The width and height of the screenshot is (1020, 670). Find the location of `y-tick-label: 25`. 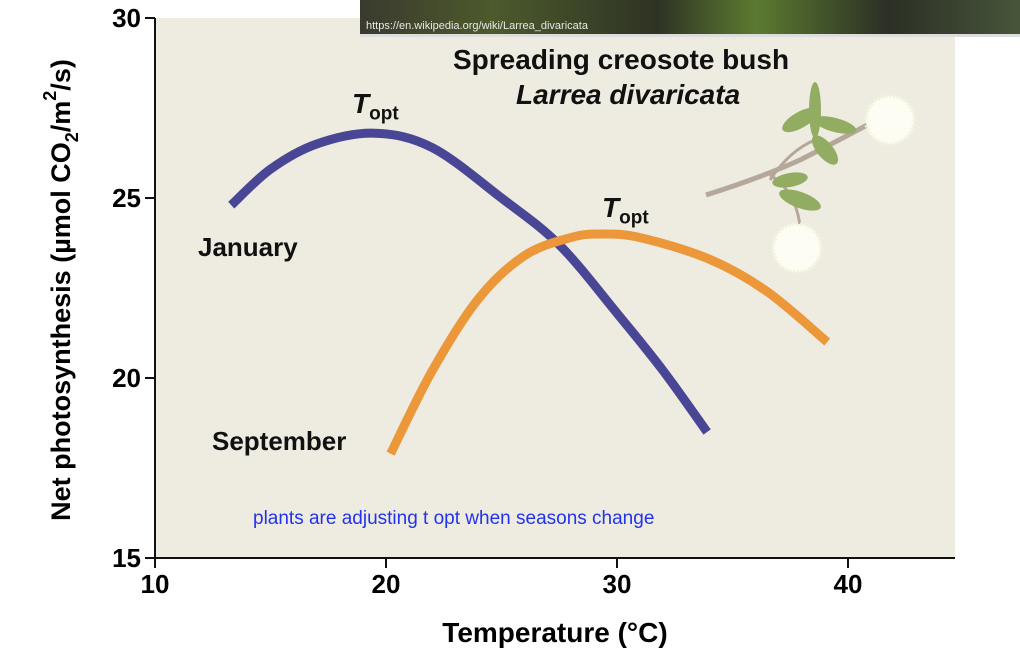

y-tick-label: 25 is located at coordinates (126, 198).